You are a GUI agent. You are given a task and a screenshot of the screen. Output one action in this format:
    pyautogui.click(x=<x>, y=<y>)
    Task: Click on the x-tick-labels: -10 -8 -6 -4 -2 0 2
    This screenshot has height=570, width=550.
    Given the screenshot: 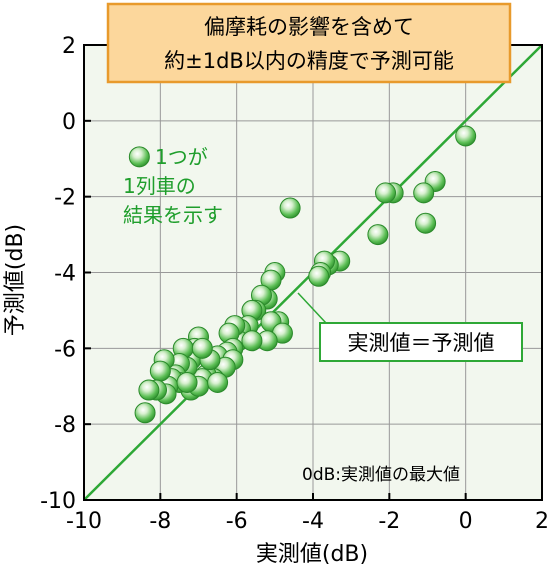 What is the action you would take?
    pyautogui.click(x=307, y=521)
    